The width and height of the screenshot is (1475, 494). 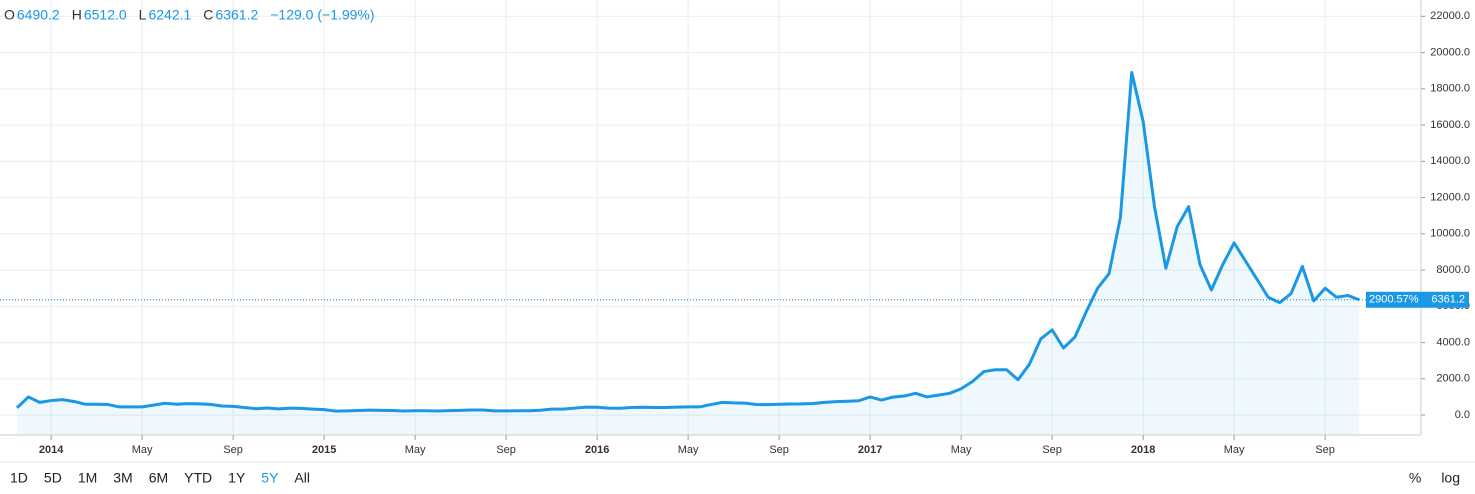 I want to click on ohlc-key: H, so click(x=77, y=15).